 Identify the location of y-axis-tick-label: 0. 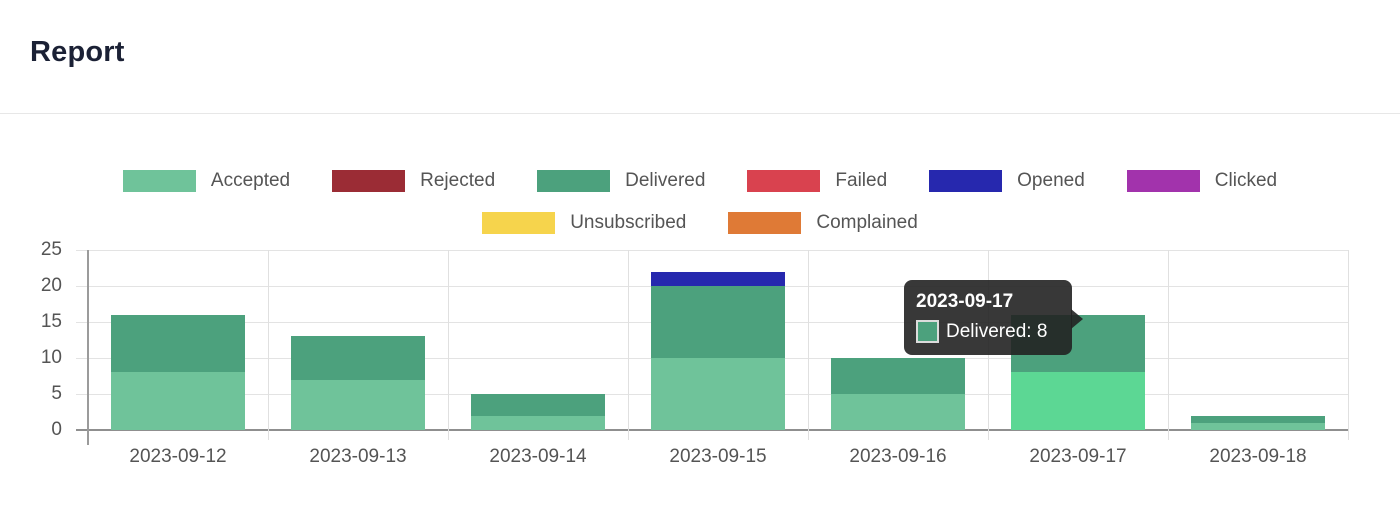
(56, 429).